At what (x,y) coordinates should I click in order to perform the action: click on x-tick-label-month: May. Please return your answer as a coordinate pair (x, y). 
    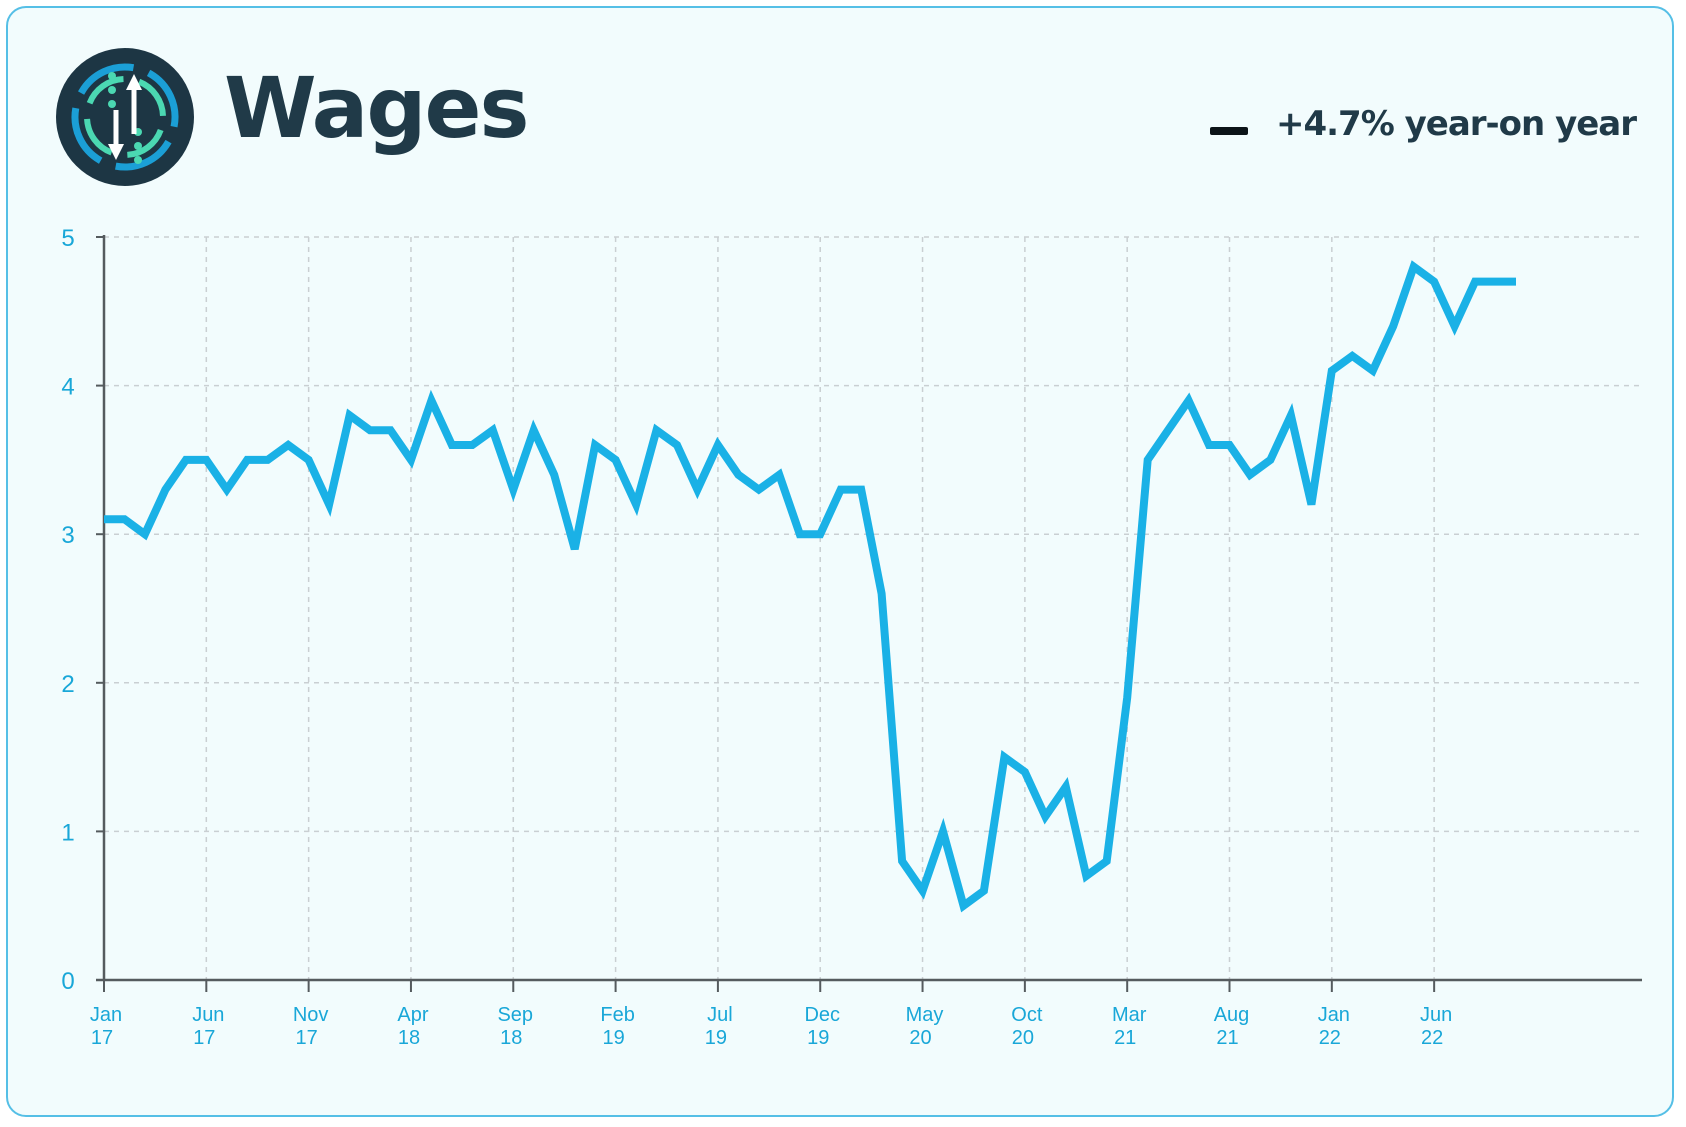
    Looking at the image, I should click on (925, 1015).